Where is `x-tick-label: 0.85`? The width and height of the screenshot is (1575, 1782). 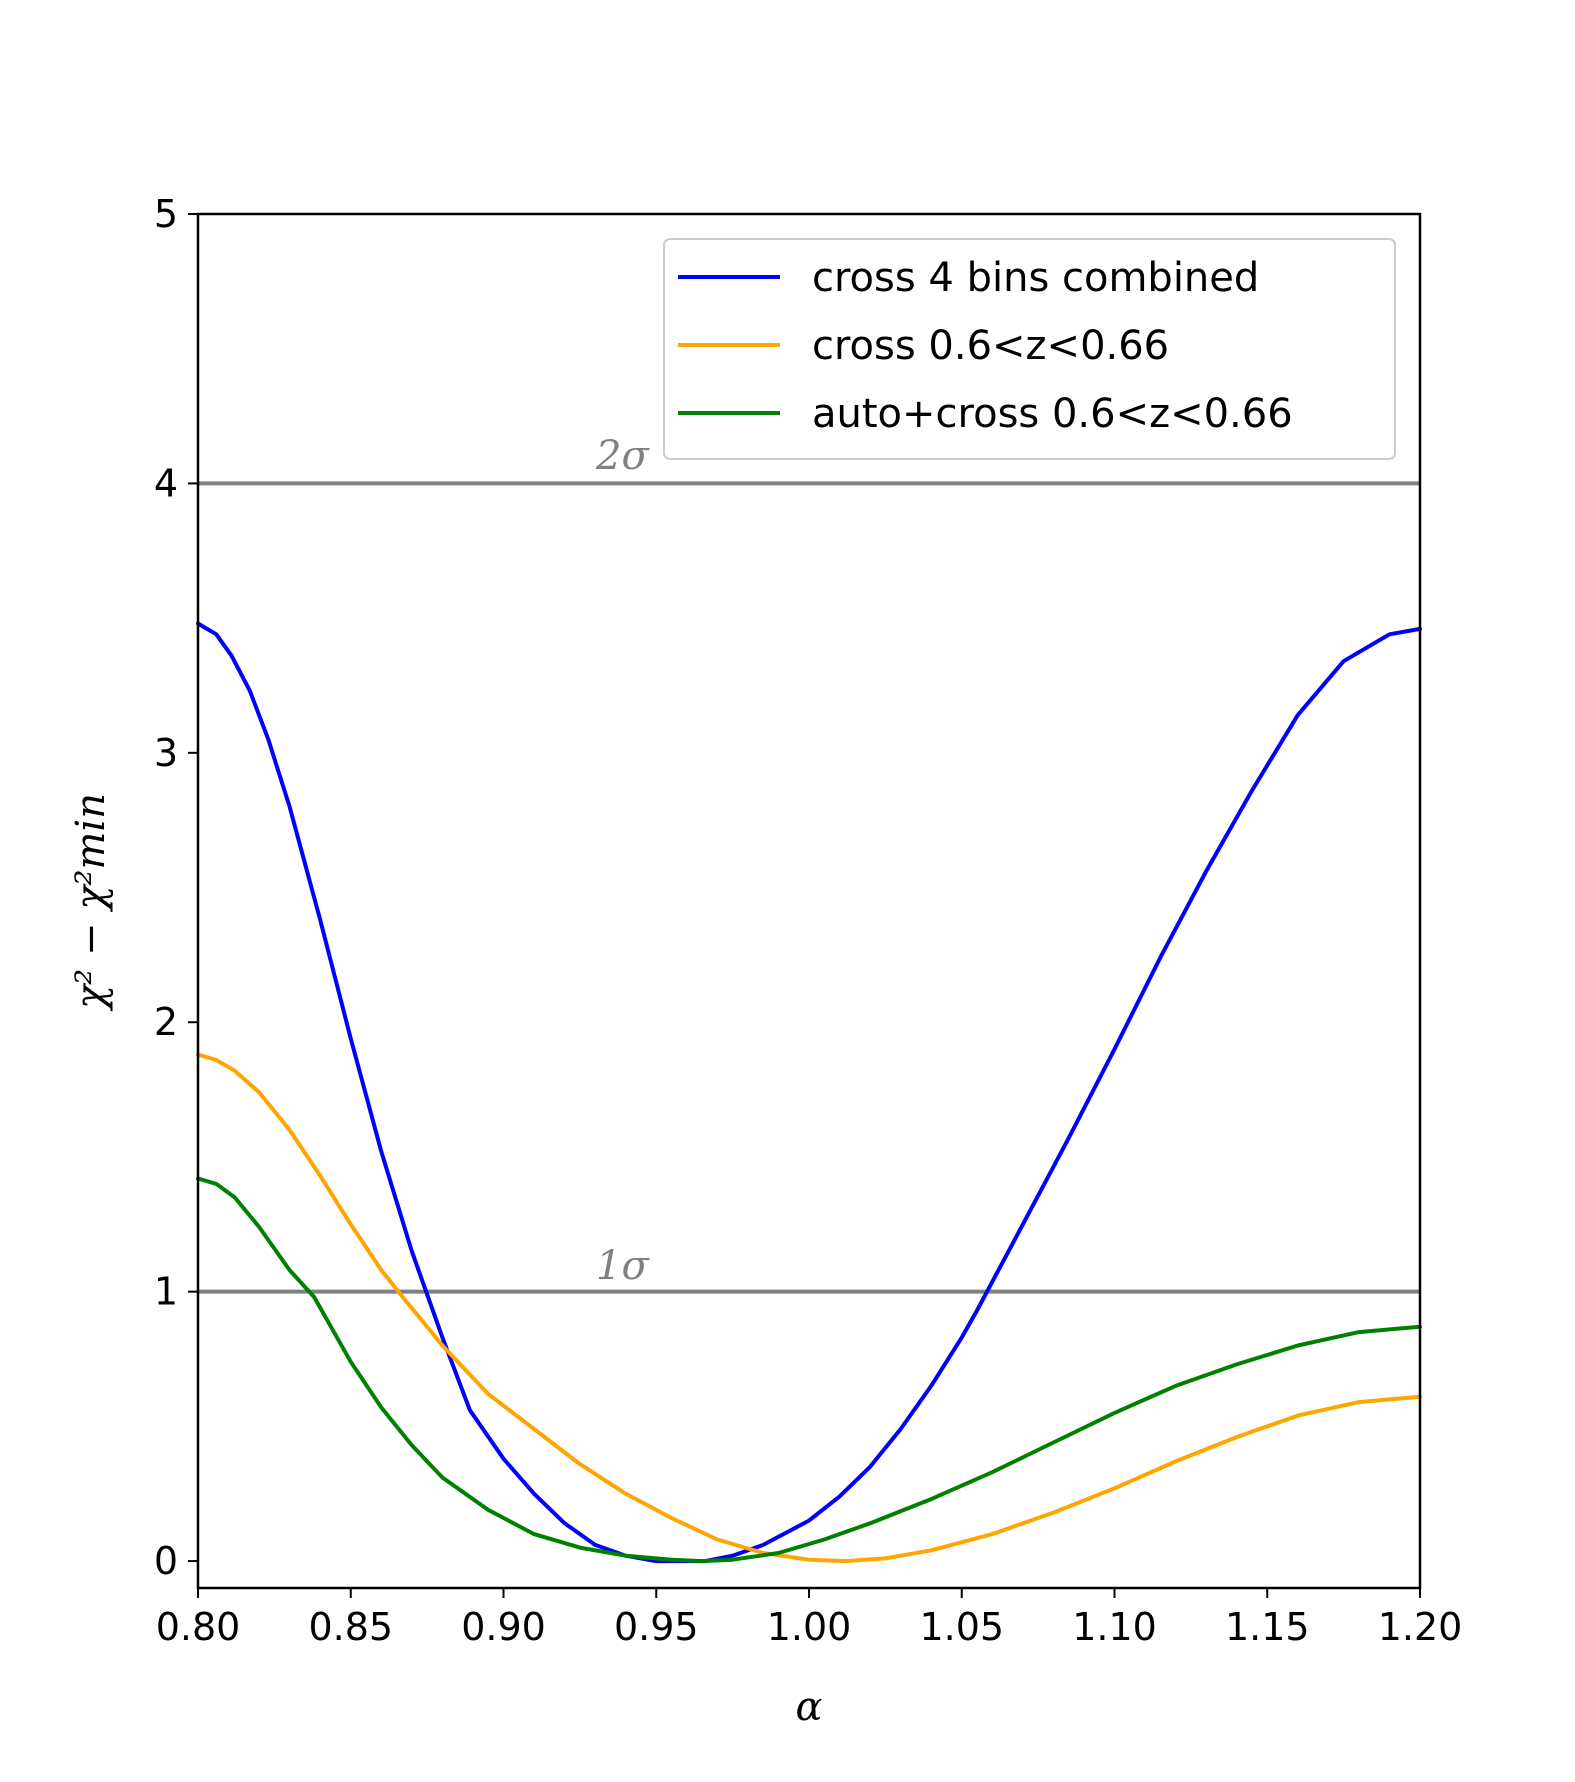
x-tick-label: 0.85 is located at coordinates (350, 1627).